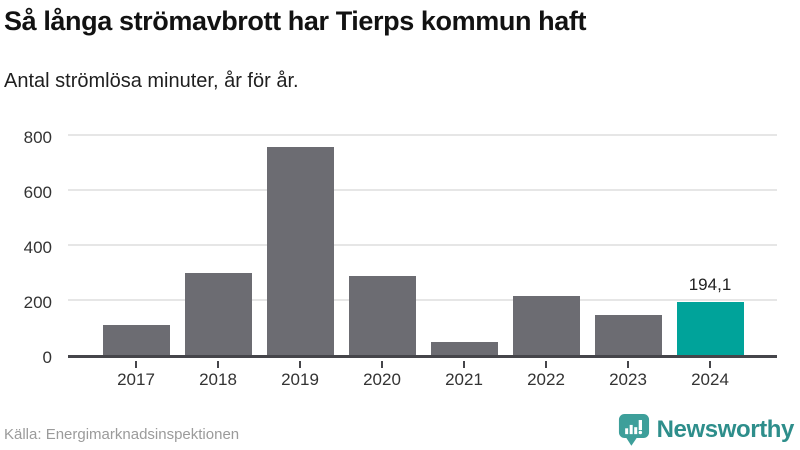 Image resolution: width=800 pixels, height=450 pixels. I want to click on x-cell-2020: 2020, so click(382, 375).